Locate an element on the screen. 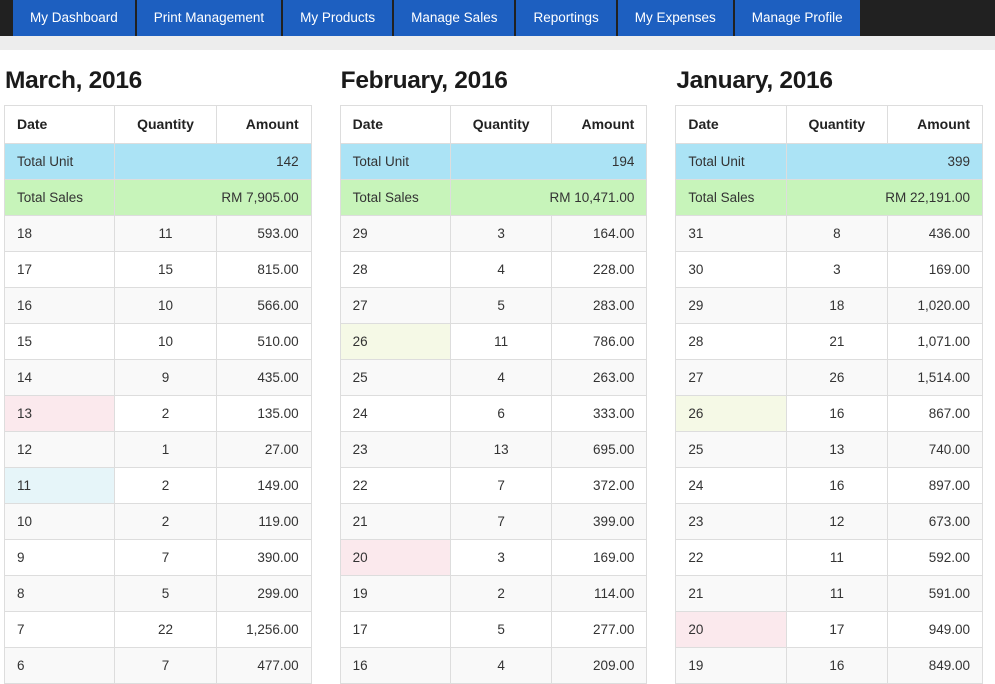 This screenshot has width=995, height=684. date-cell: 25 is located at coordinates (395, 377).